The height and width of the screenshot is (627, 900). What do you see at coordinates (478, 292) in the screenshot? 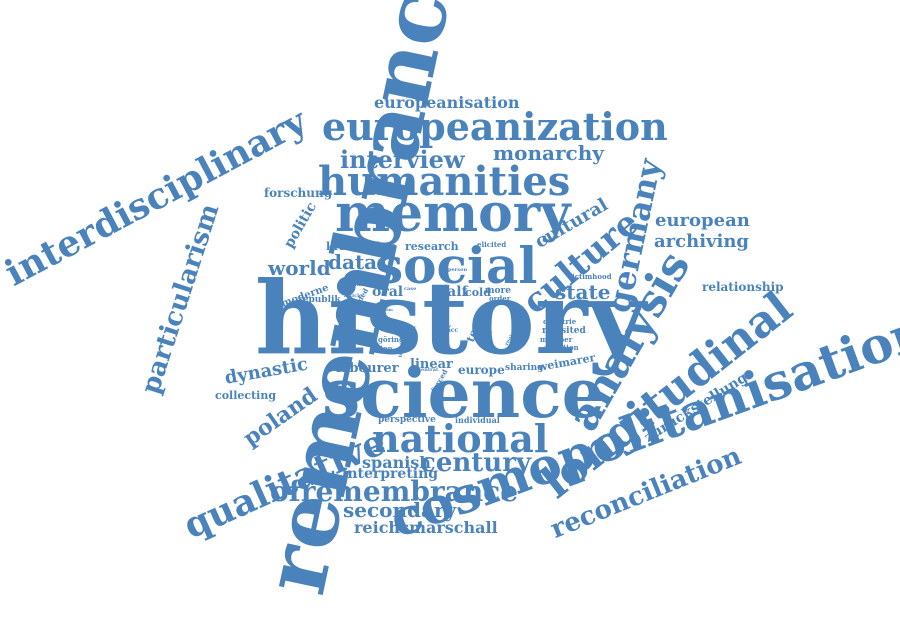
I see `word-cold: cold` at bounding box center [478, 292].